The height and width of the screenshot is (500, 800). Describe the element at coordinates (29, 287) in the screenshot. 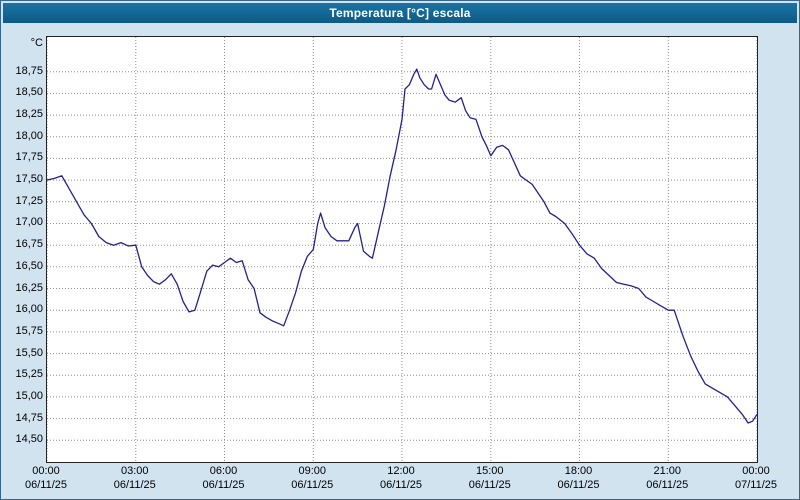

I see `y-tick-label: 16,25` at that location.